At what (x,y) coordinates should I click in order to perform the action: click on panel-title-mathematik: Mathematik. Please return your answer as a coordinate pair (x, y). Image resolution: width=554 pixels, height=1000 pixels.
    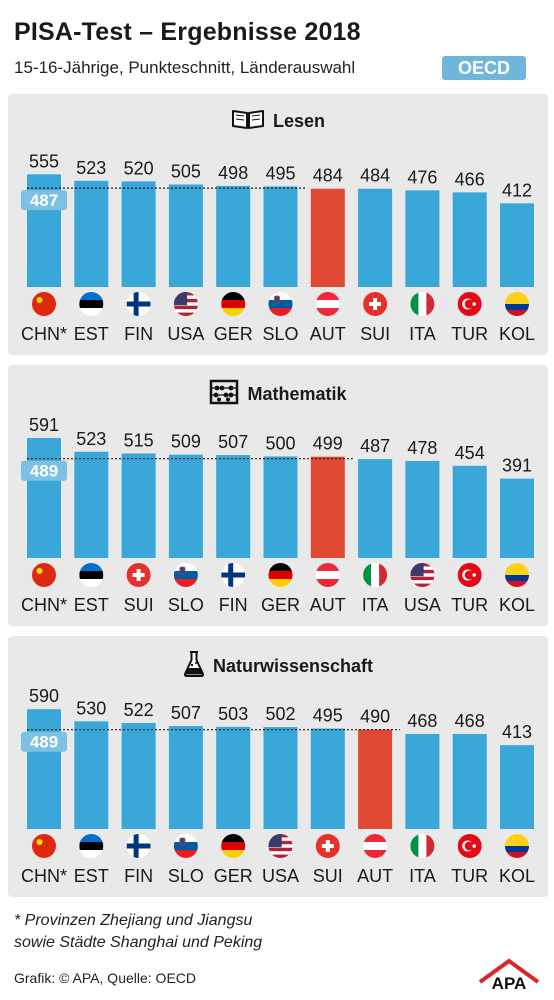
    Looking at the image, I should click on (278, 394).